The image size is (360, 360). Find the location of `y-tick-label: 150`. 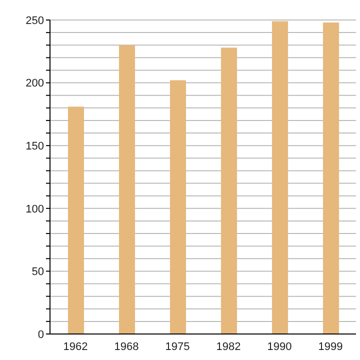

y-tick-label: 150 is located at coordinates (35, 146).